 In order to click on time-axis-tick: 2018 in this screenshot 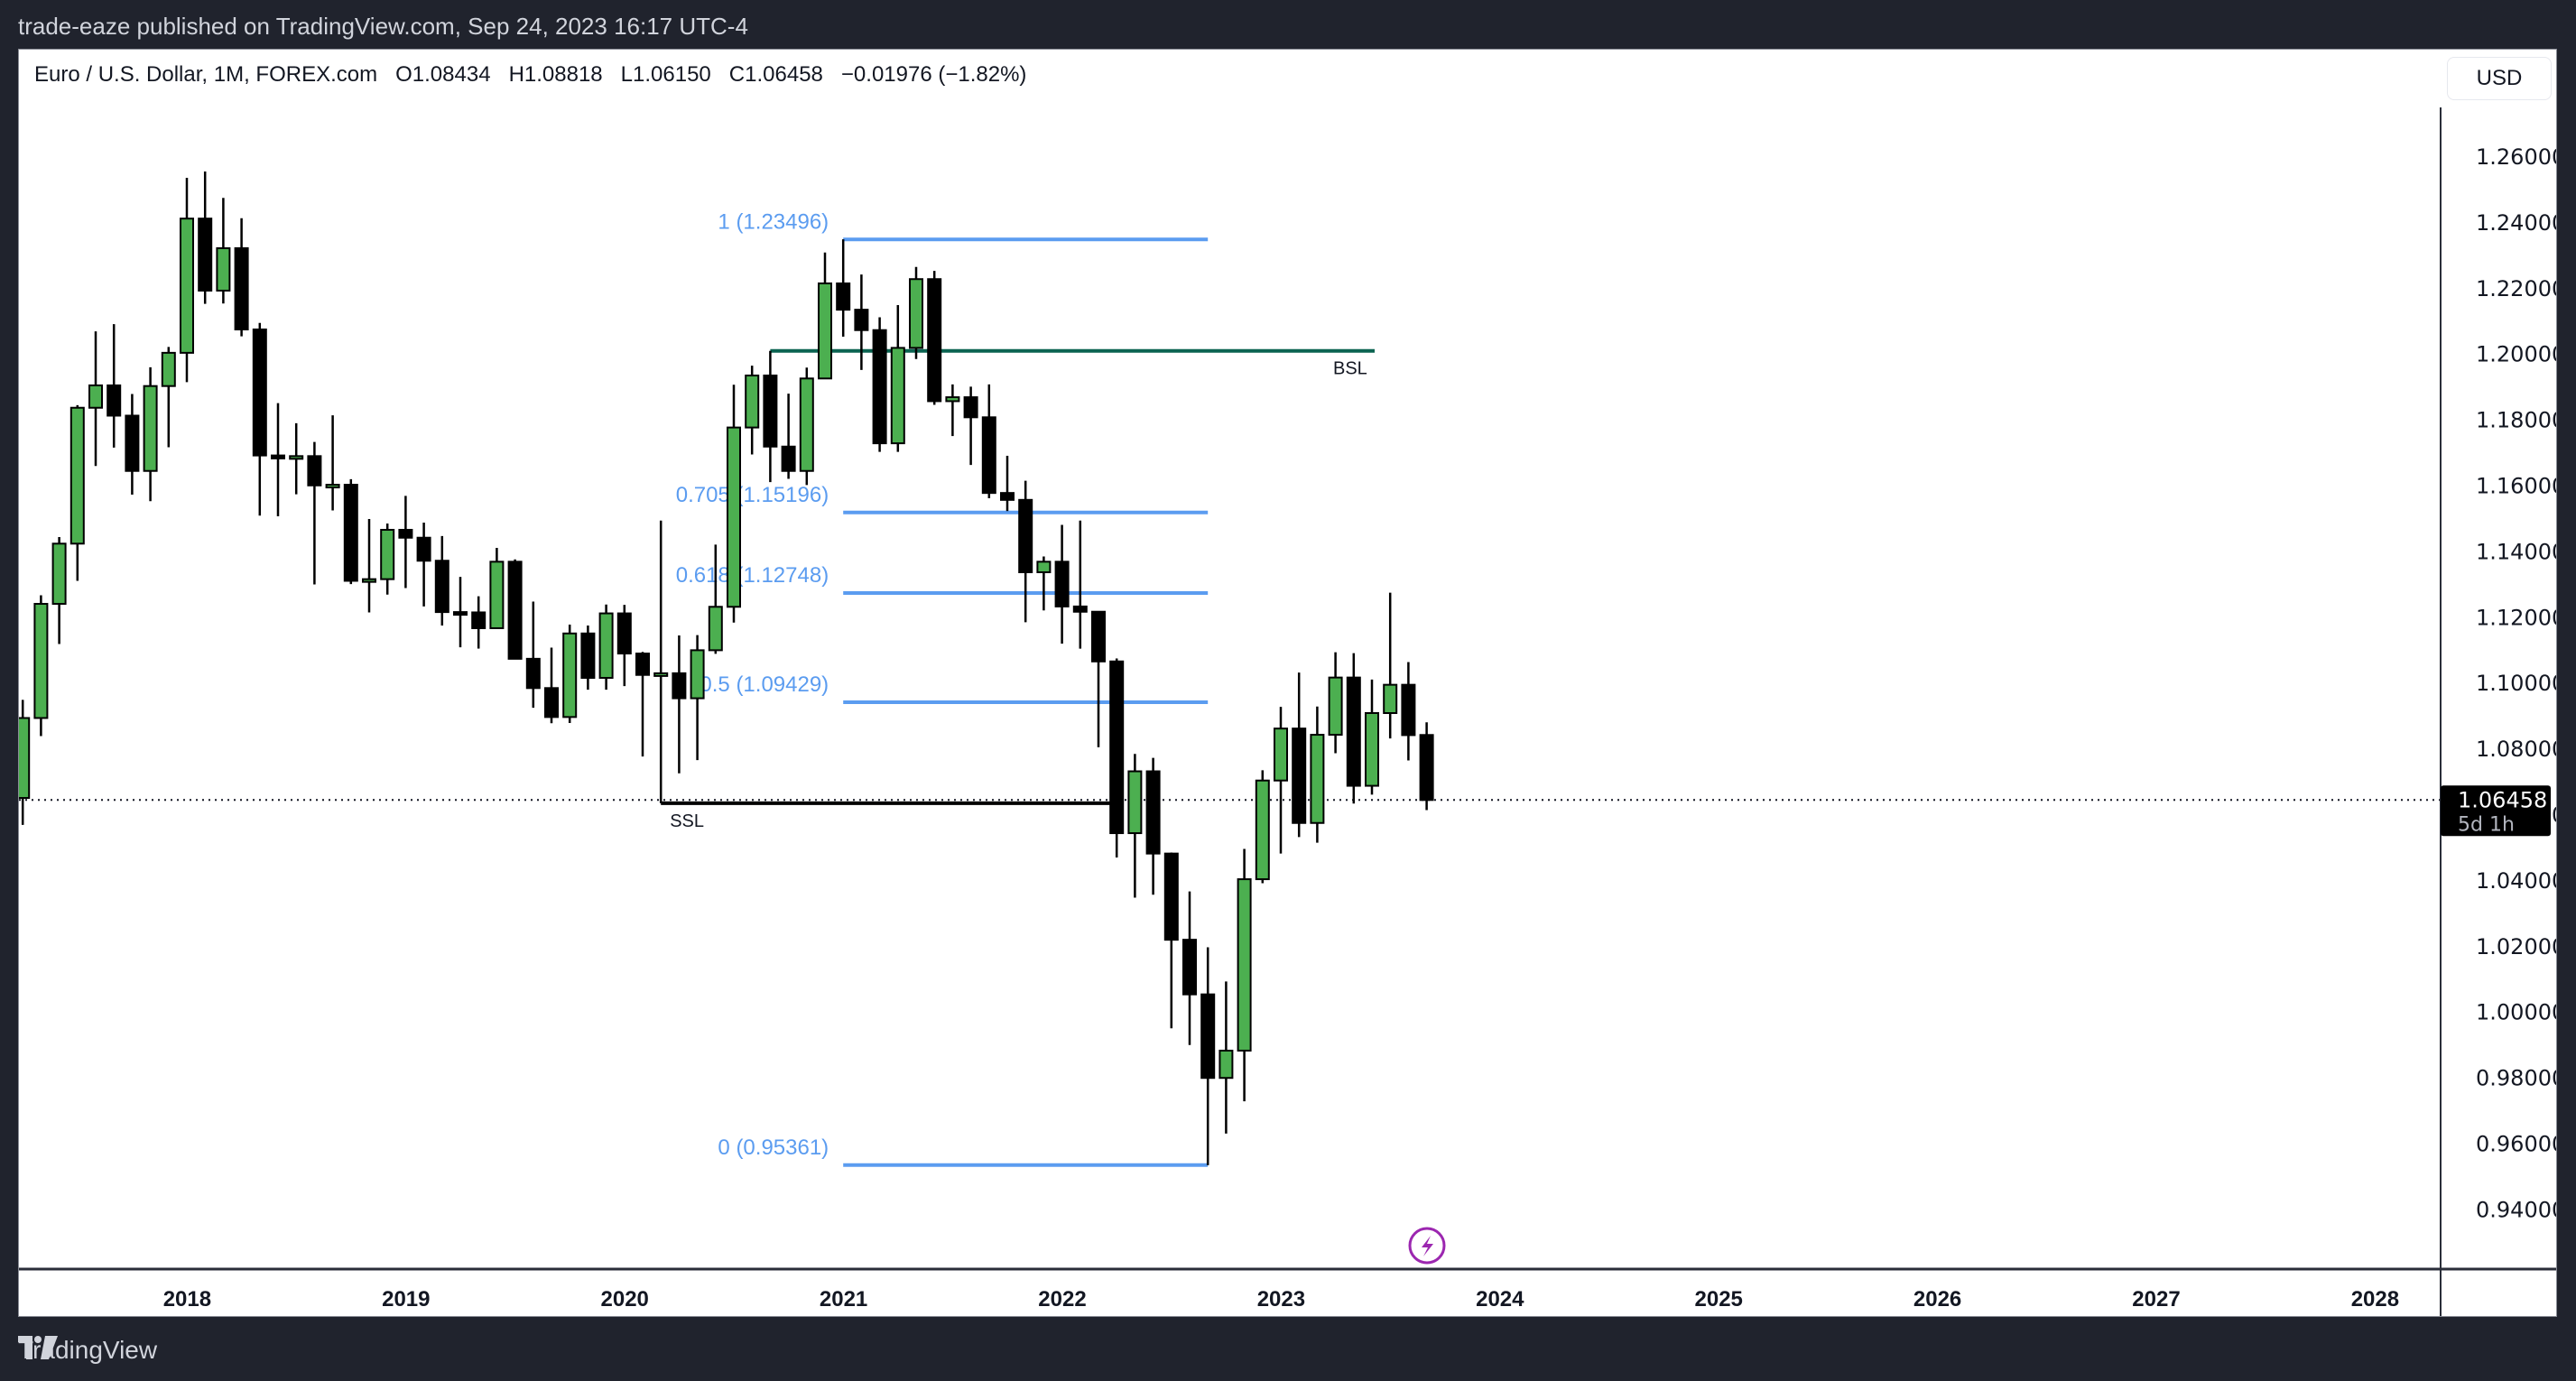, I will do `click(187, 1299)`.